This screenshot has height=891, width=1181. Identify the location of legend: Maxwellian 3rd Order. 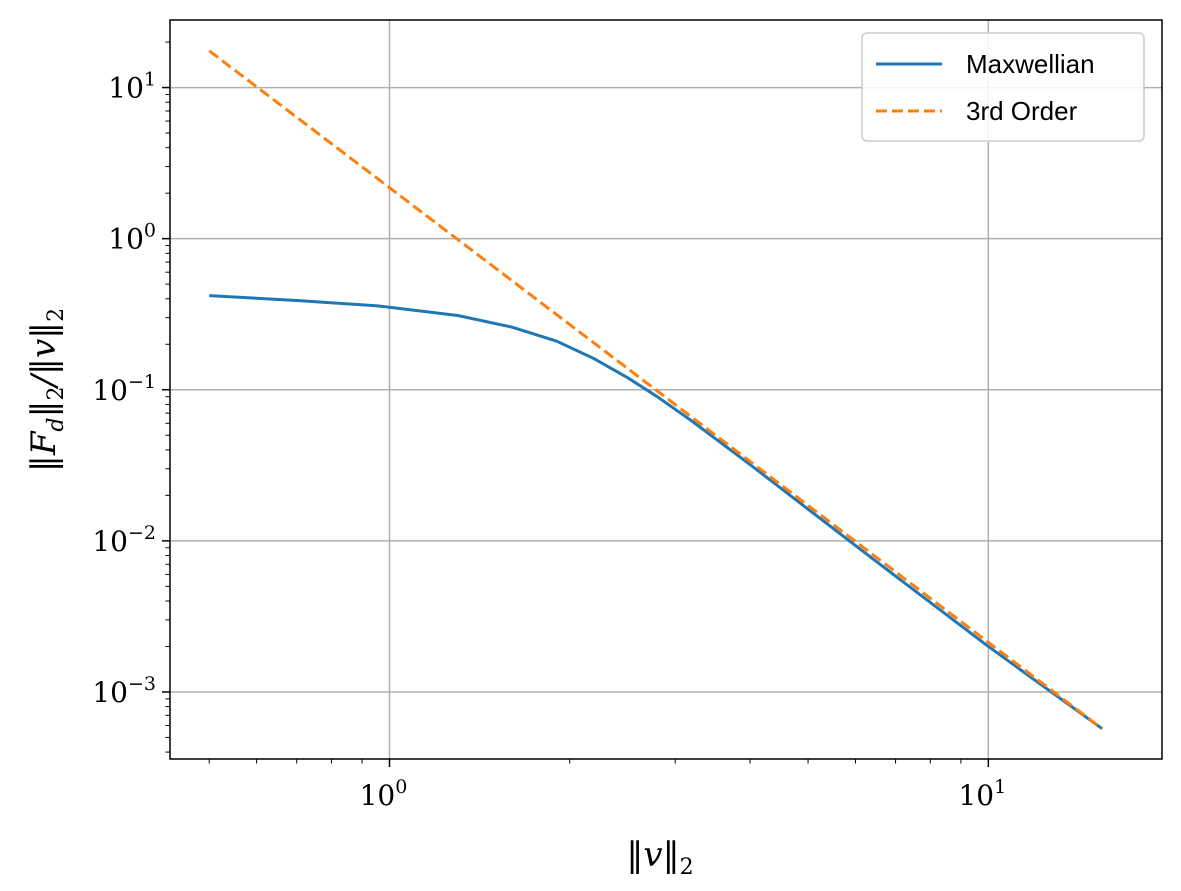
(1003, 87).